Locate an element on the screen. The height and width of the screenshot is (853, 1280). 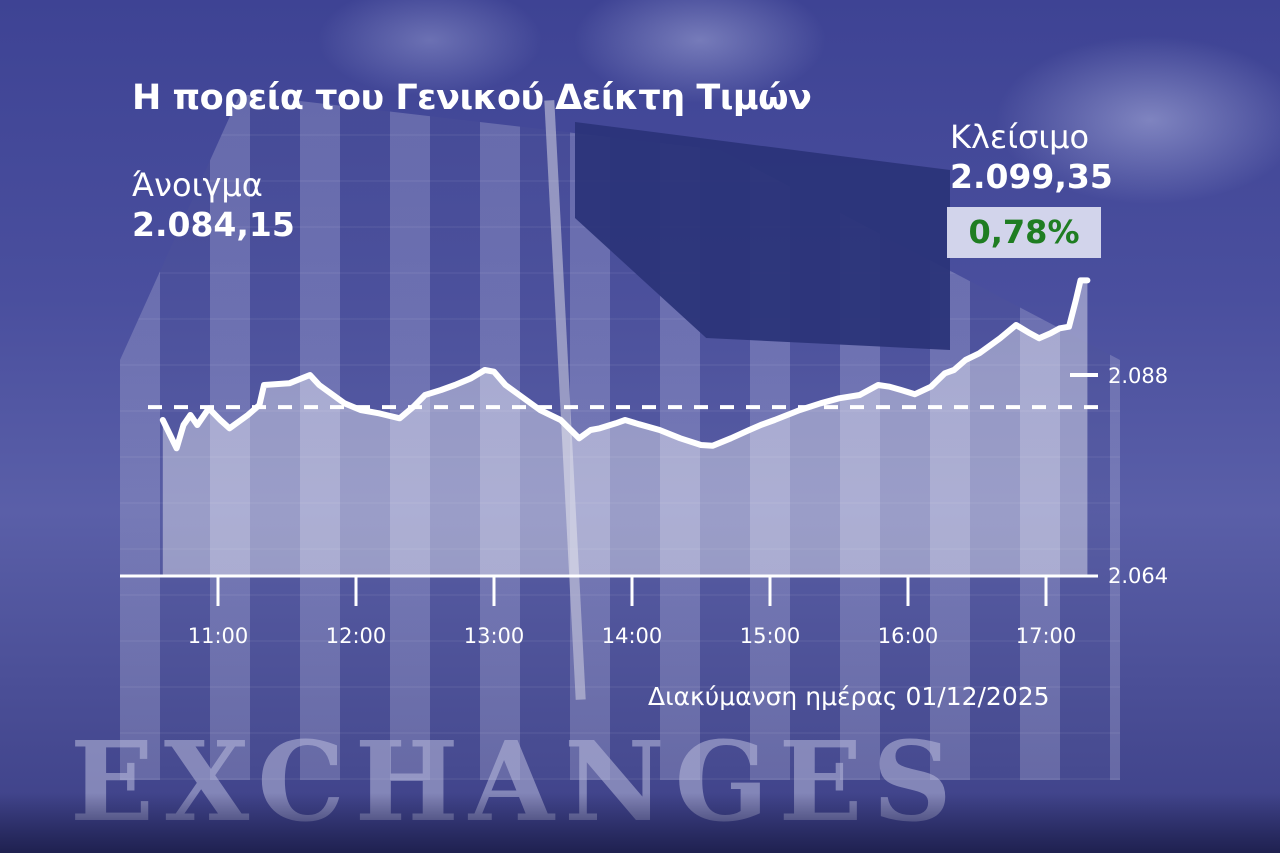
x-tick-label: 13:00 is located at coordinates (494, 636).